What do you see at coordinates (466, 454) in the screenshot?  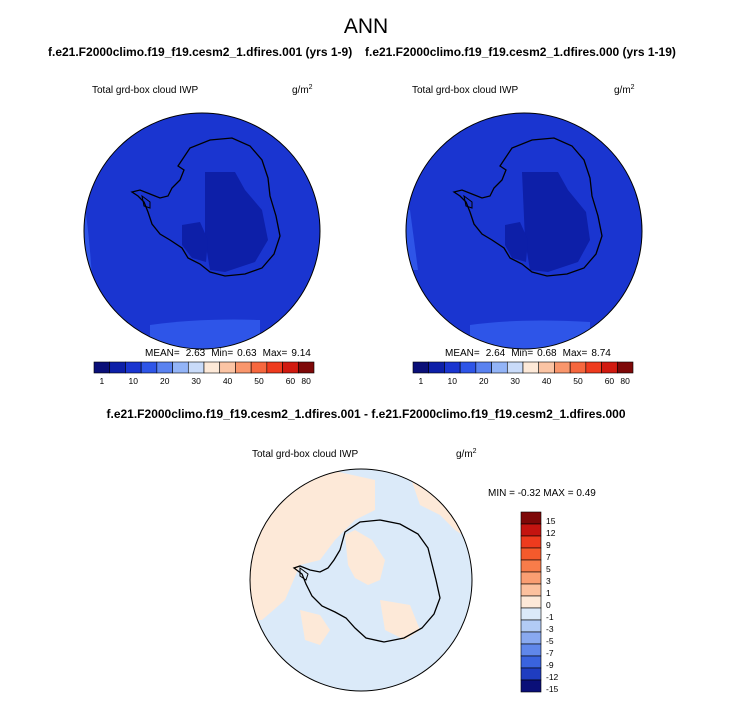 I see `difference-units-label: g/m2` at bounding box center [466, 454].